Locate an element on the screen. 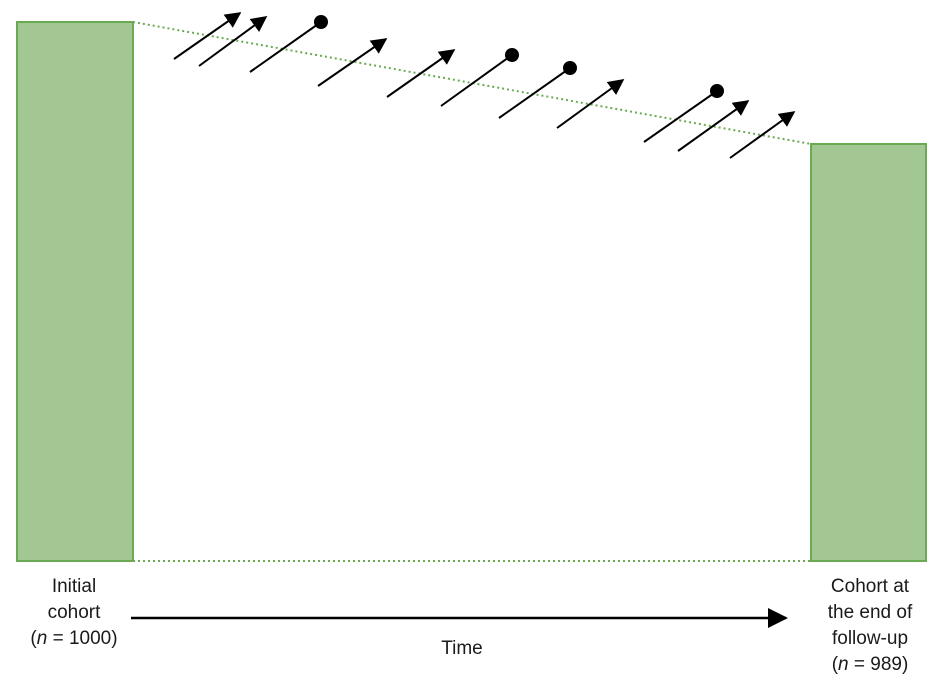 Image resolution: width=940 pixels, height=684 pixels. final-cohort-line1: Cohort at is located at coordinates (870, 586).